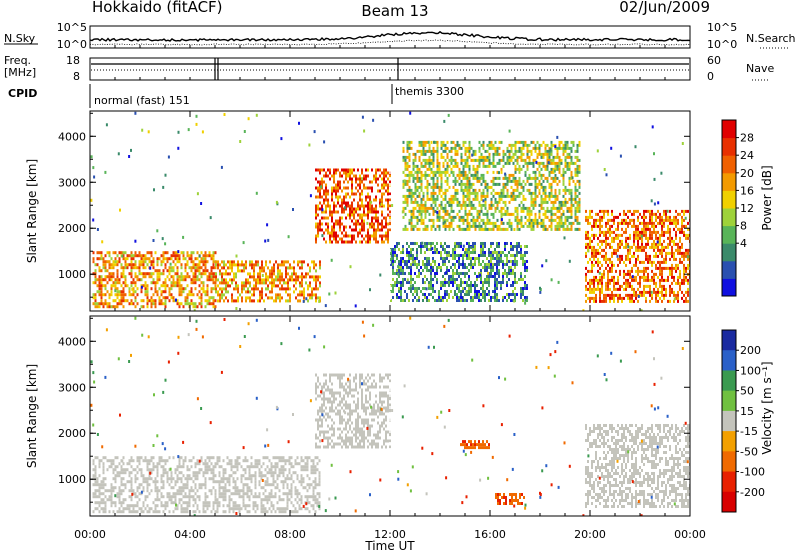 This screenshot has height=554, width=800. What do you see at coordinates (771, 38) in the screenshot?
I see `noise-right-label: N.Search` at bounding box center [771, 38].